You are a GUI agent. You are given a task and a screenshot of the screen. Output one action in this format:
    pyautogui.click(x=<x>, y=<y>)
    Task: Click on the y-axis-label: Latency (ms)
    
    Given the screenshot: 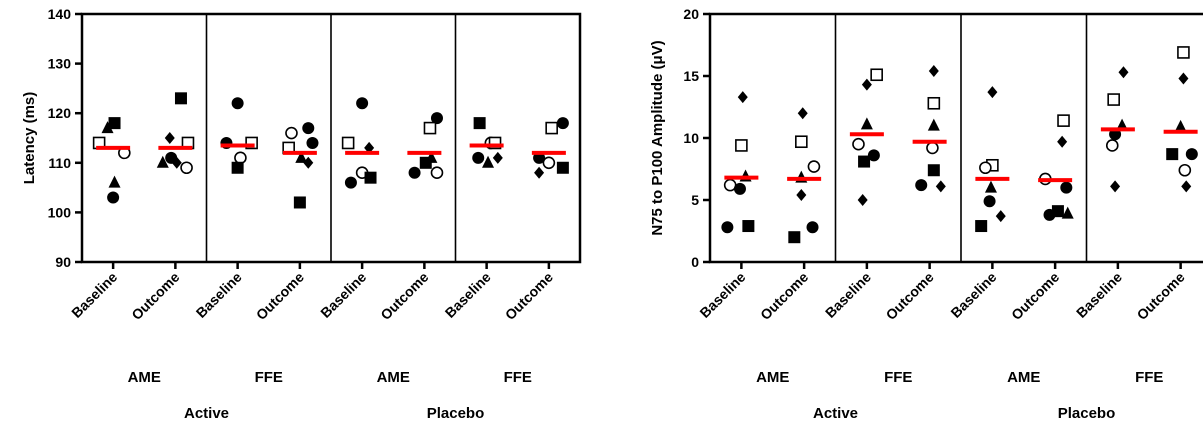 What is the action you would take?
    pyautogui.click(x=29, y=138)
    